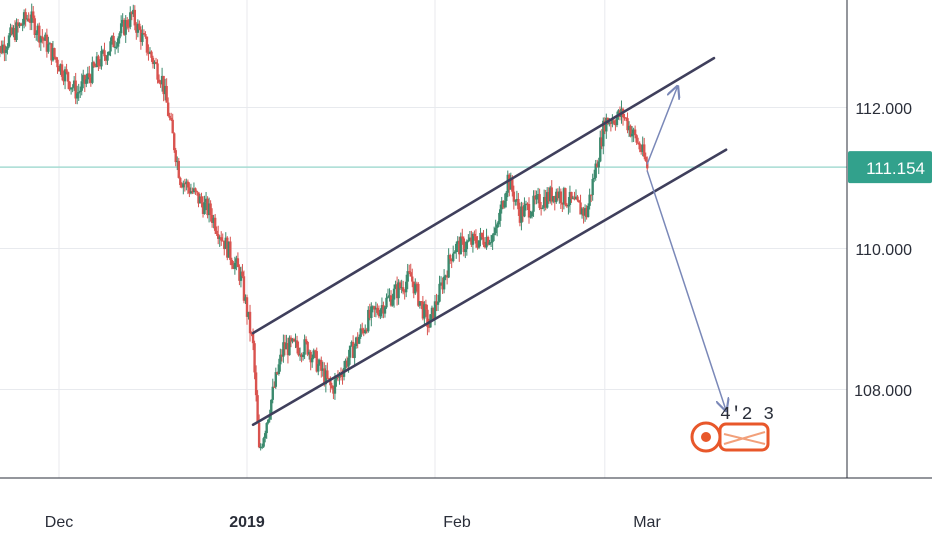 This screenshot has height=550, width=932. What do you see at coordinates (686, 290) in the screenshot?
I see `projection-down-arrow` at bounding box center [686, 290].